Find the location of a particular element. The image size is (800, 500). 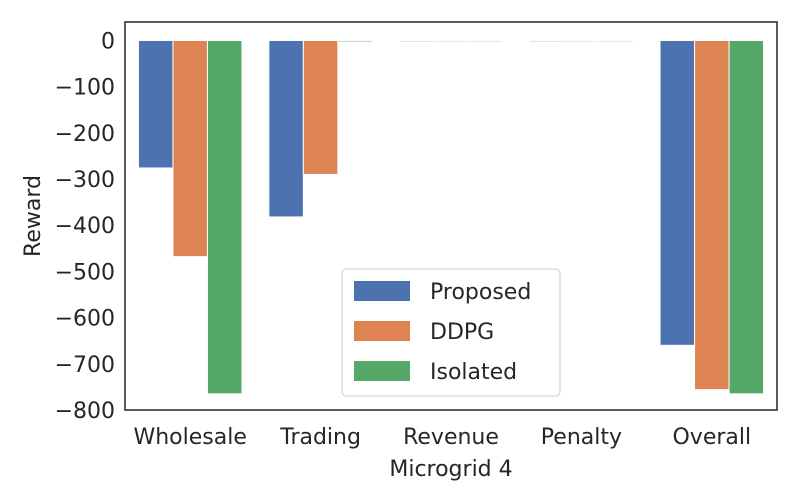

y-tick-label: −700 is located at coordinates (85, 365).